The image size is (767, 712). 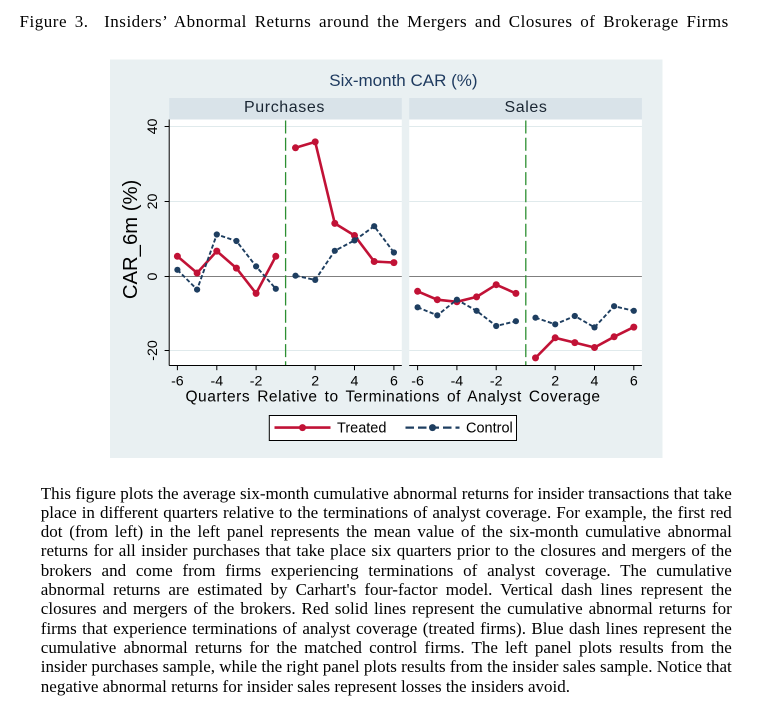 What do you see at coordinates (525, 107) in the screenshot?
I see `svg-text: Sales` at bounding box center [525, 107].